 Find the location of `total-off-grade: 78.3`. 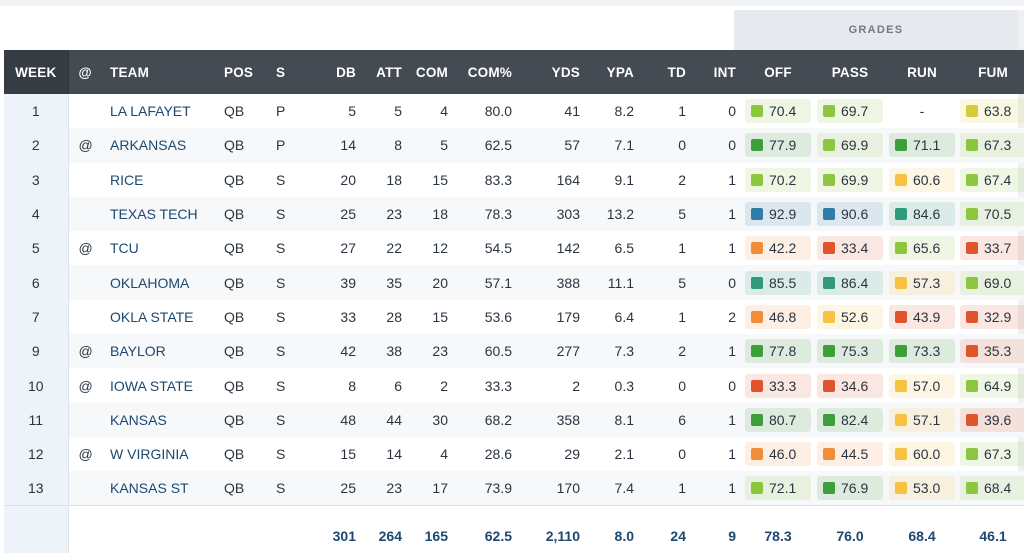

total-off-grade: 78.3 is located at coordinates (778, 535).